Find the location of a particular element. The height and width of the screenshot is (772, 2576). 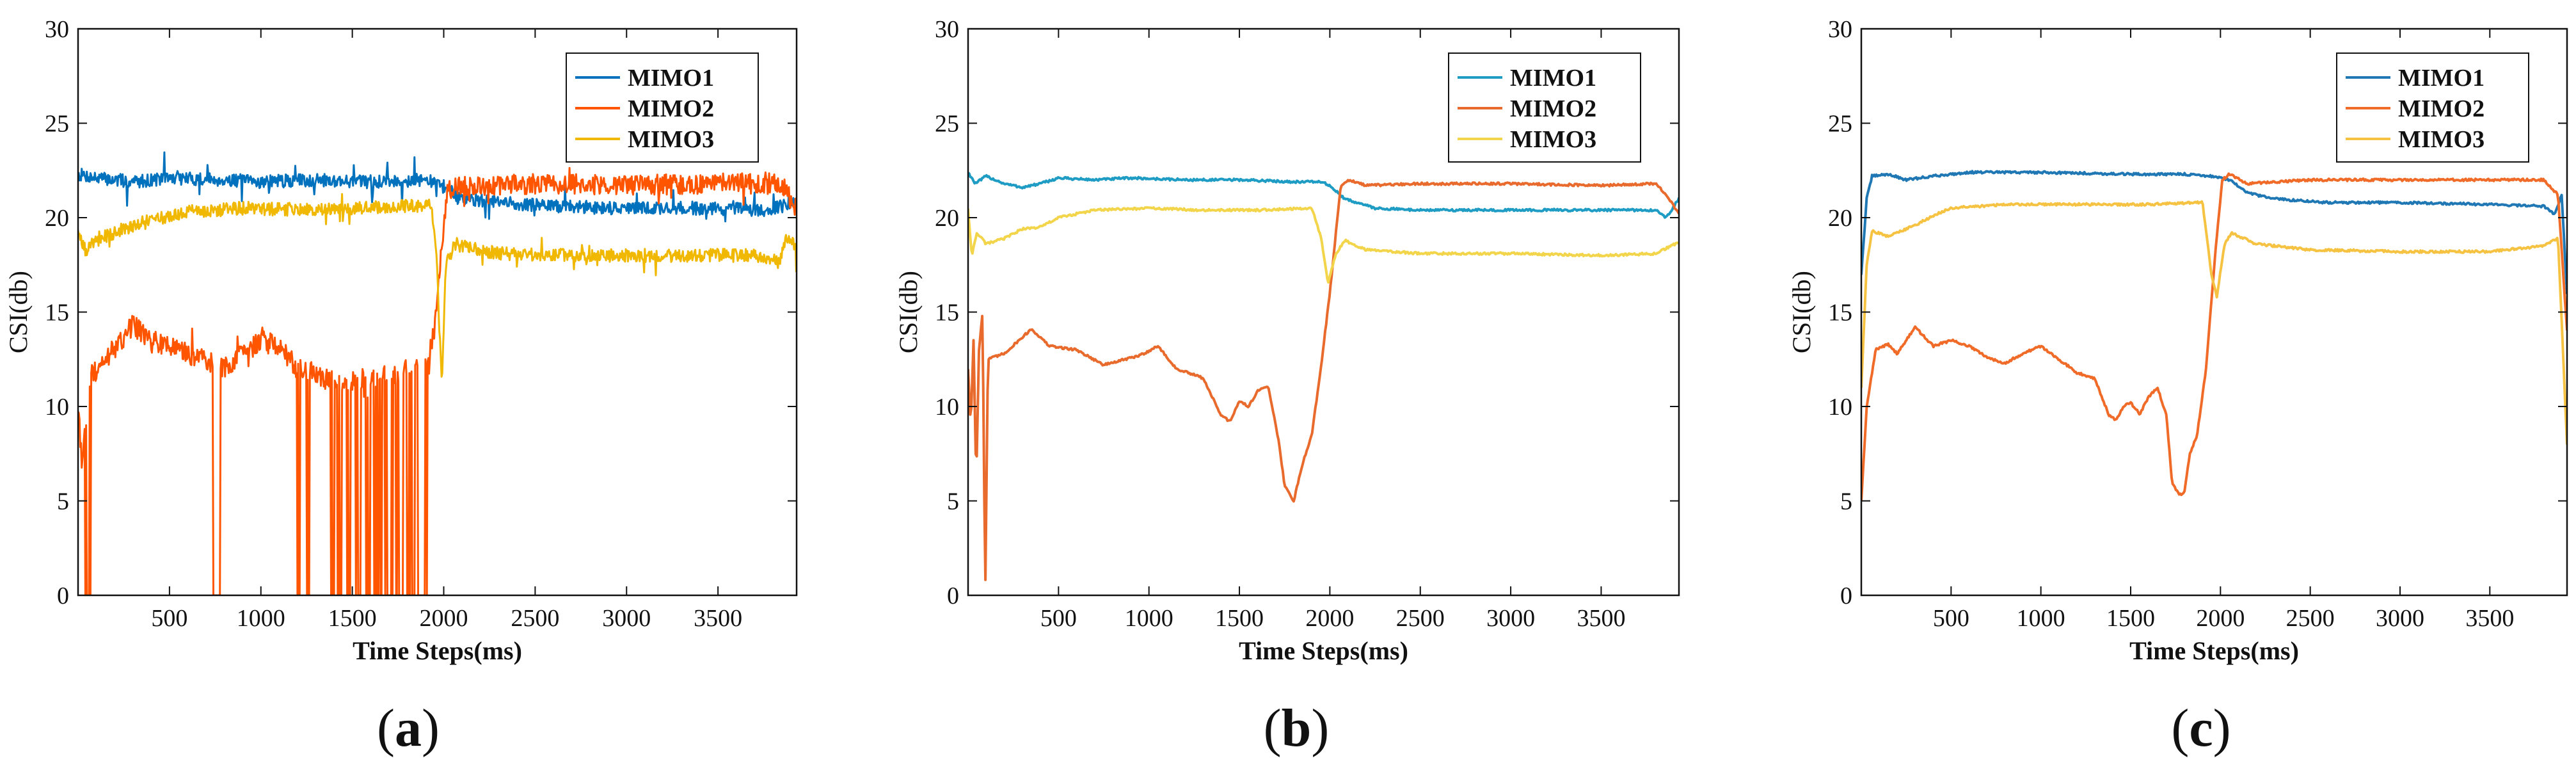

legend-box is located at coordinates (1545, 107).